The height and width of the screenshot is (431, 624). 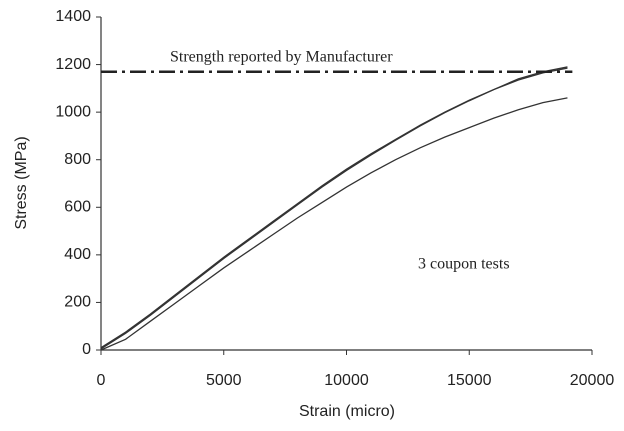 What do you see at coordinates (592, 380) in the screenshot?
I see `x-tick-label: 20000` at bounding box center [592, 380].